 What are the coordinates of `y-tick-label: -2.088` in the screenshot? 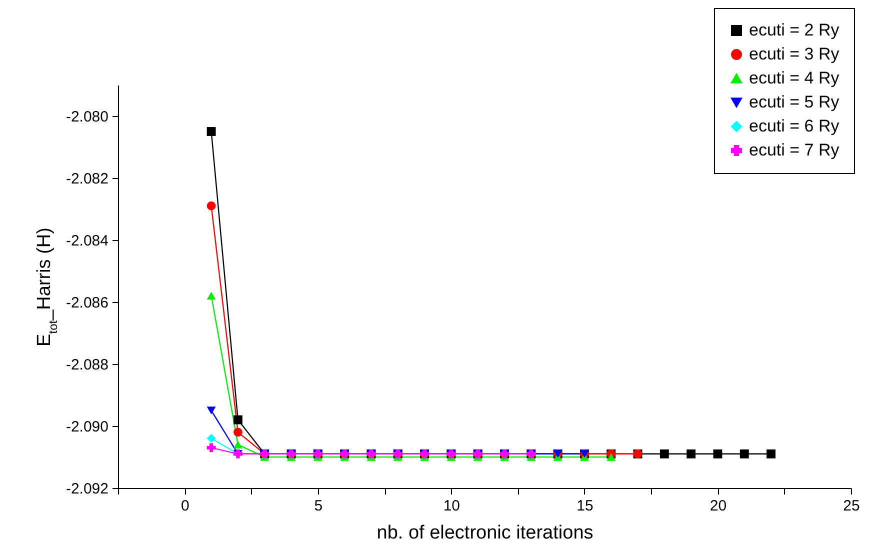 It's located at (87, 365).